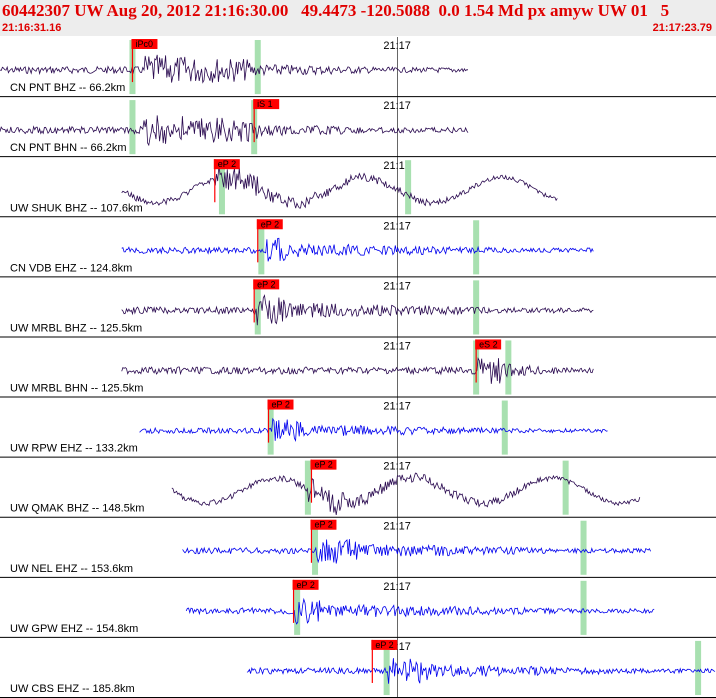 The width and height of the screenshot is (716, 698). What do you see at coordinates (71, 569) in the screenshot?
I see `station-label: UW NEL EHZ -- 153.6km` at bounding box center [71, 569].